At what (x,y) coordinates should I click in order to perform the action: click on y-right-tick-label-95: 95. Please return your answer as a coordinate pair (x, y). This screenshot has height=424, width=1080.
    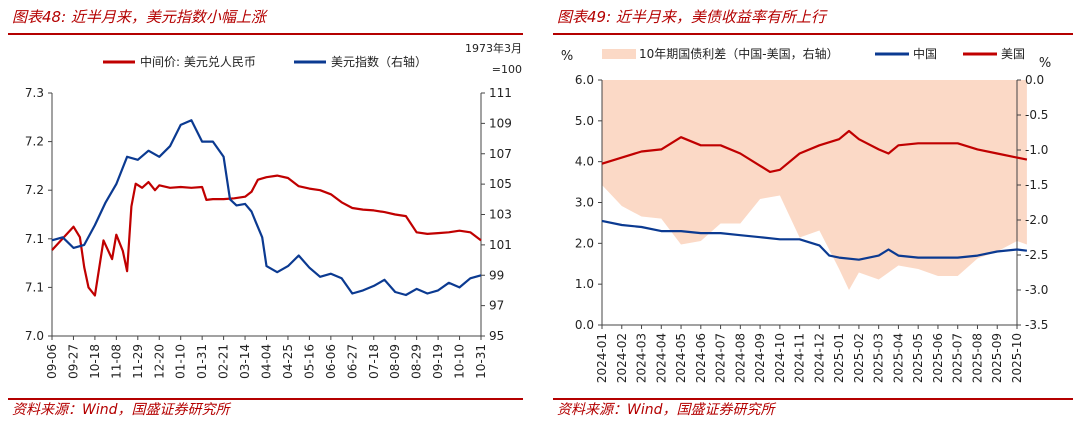
    Looking at the image, I should click on (496, 336).